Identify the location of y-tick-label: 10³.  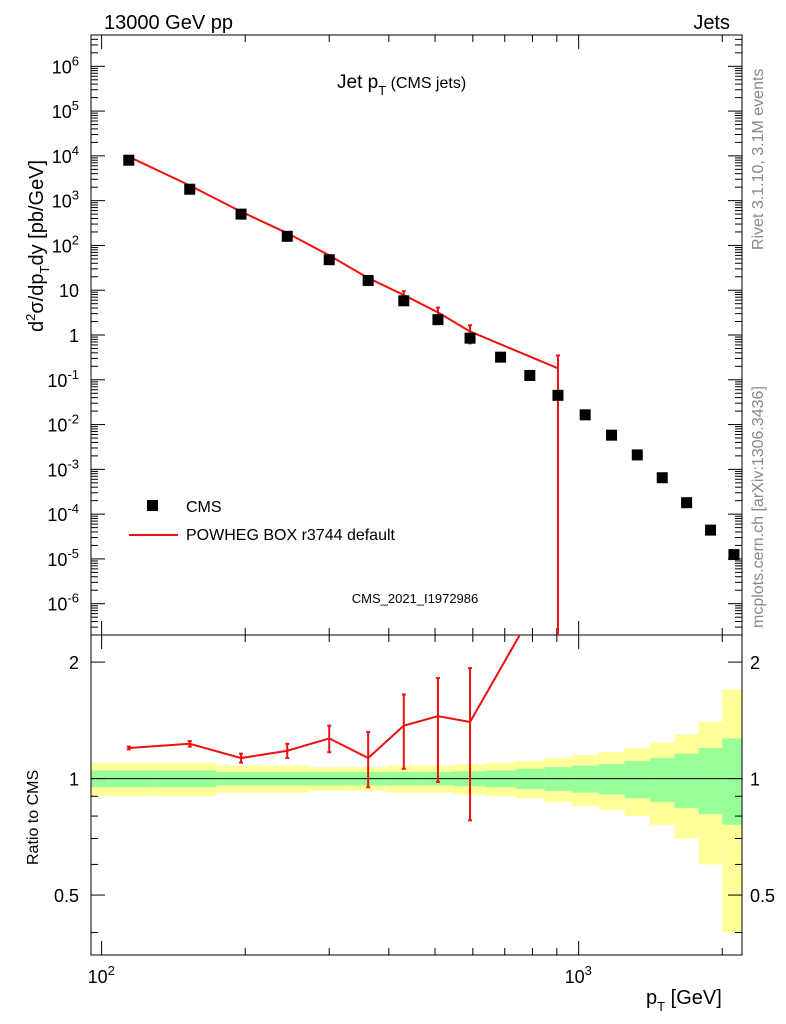
(65, 200).